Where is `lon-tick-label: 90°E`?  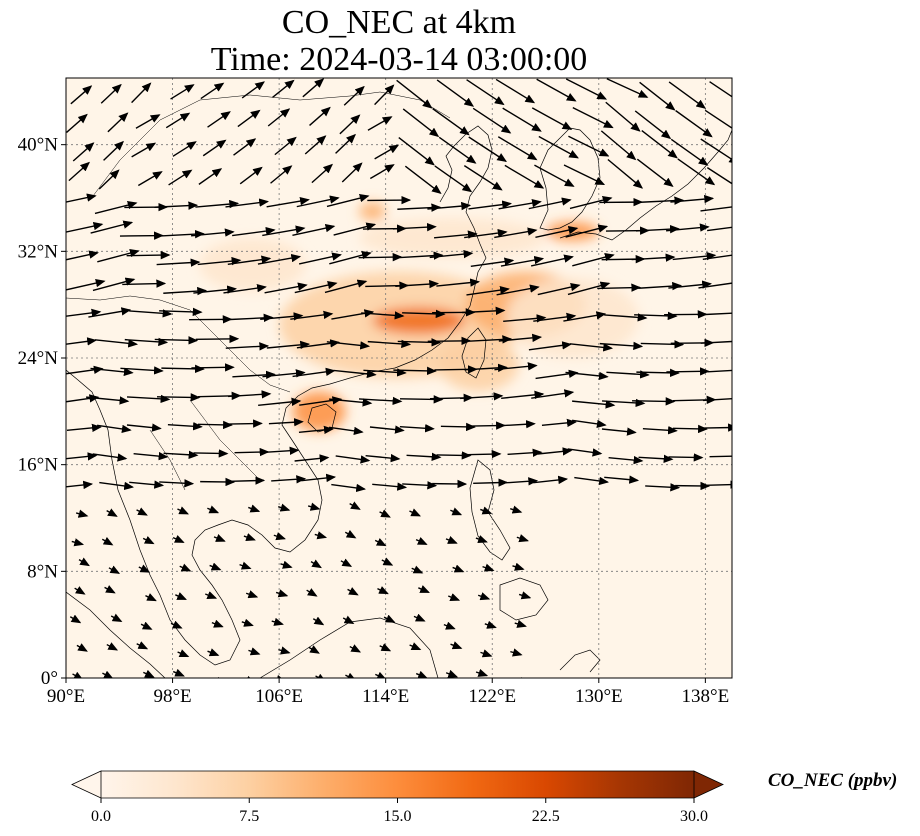
lon-tick-label: 90°E is located at coordinates (66, 696).